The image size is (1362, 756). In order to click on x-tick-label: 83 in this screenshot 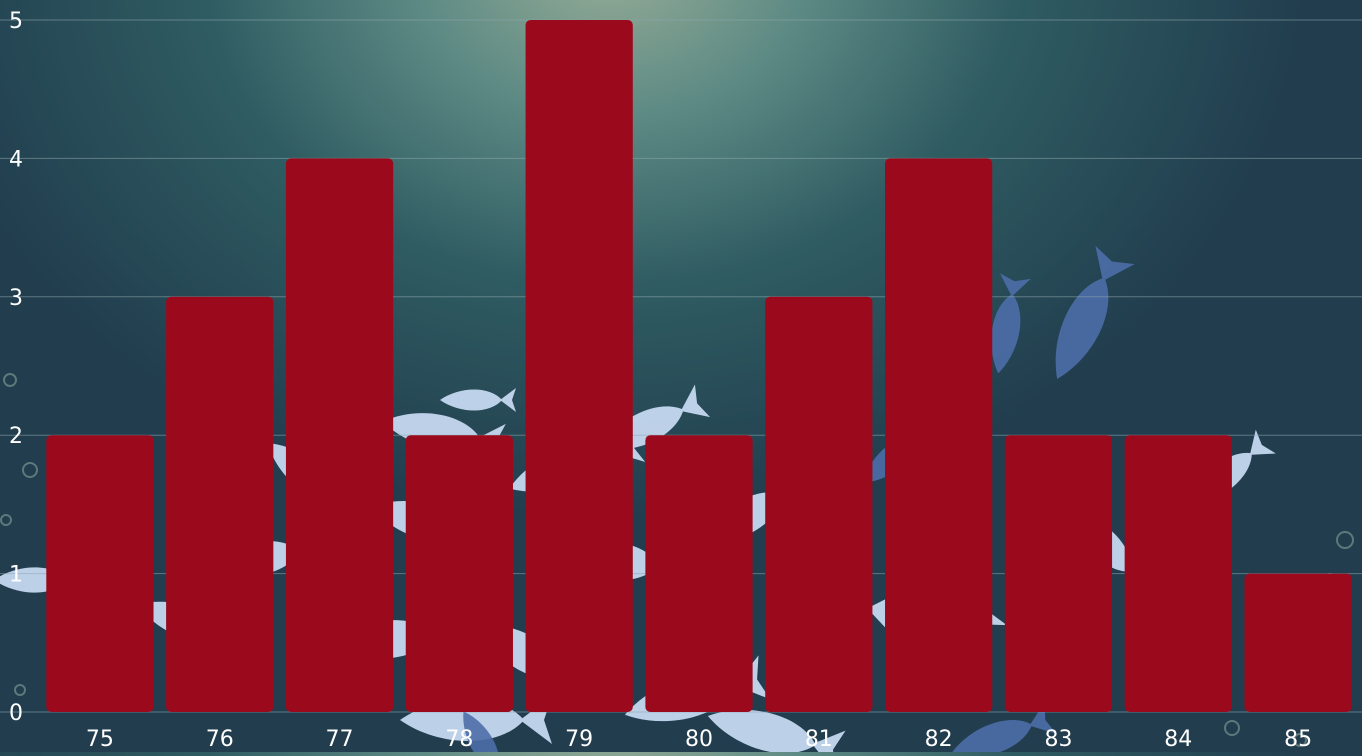, I will do `click(1058, 739)`.